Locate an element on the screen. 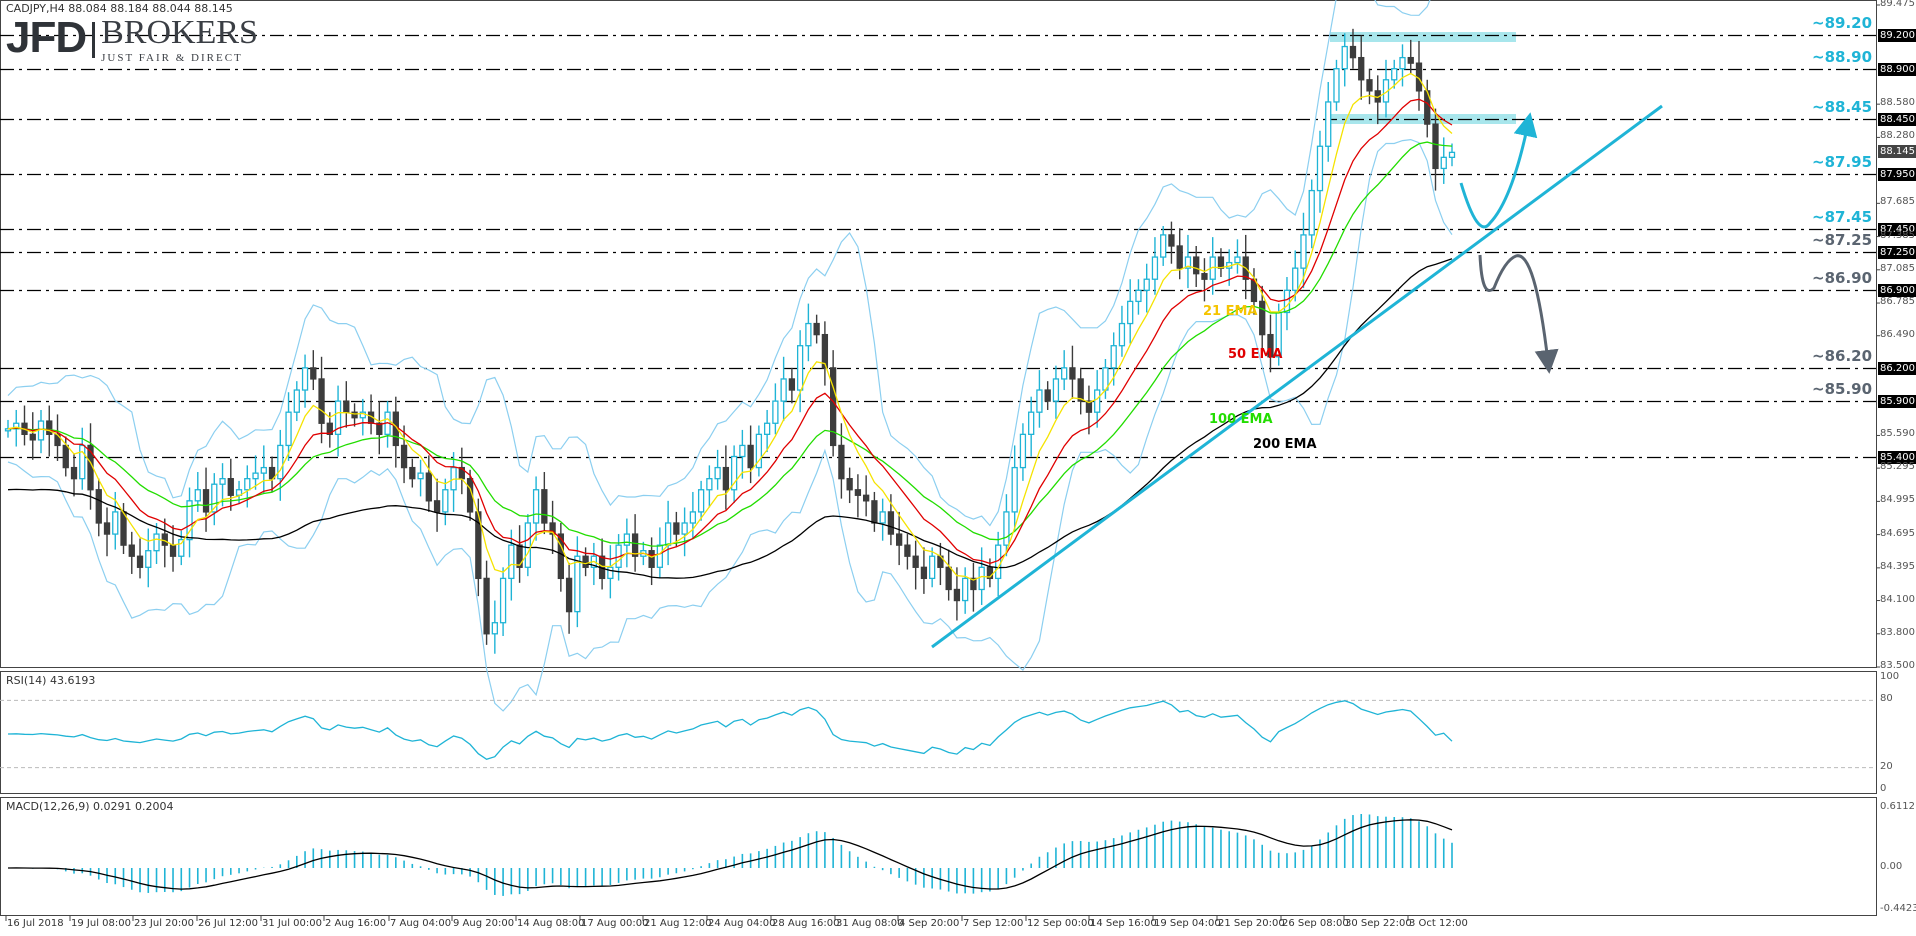  rsi-axis-tick: 0 is located at coordinates (1883, 788).